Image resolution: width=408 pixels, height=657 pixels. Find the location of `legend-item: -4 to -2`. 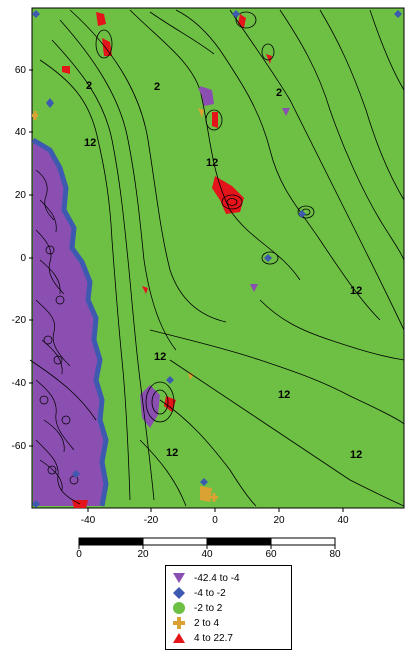

legend-item: -4 to -2 is located at coordinates (199, 593).